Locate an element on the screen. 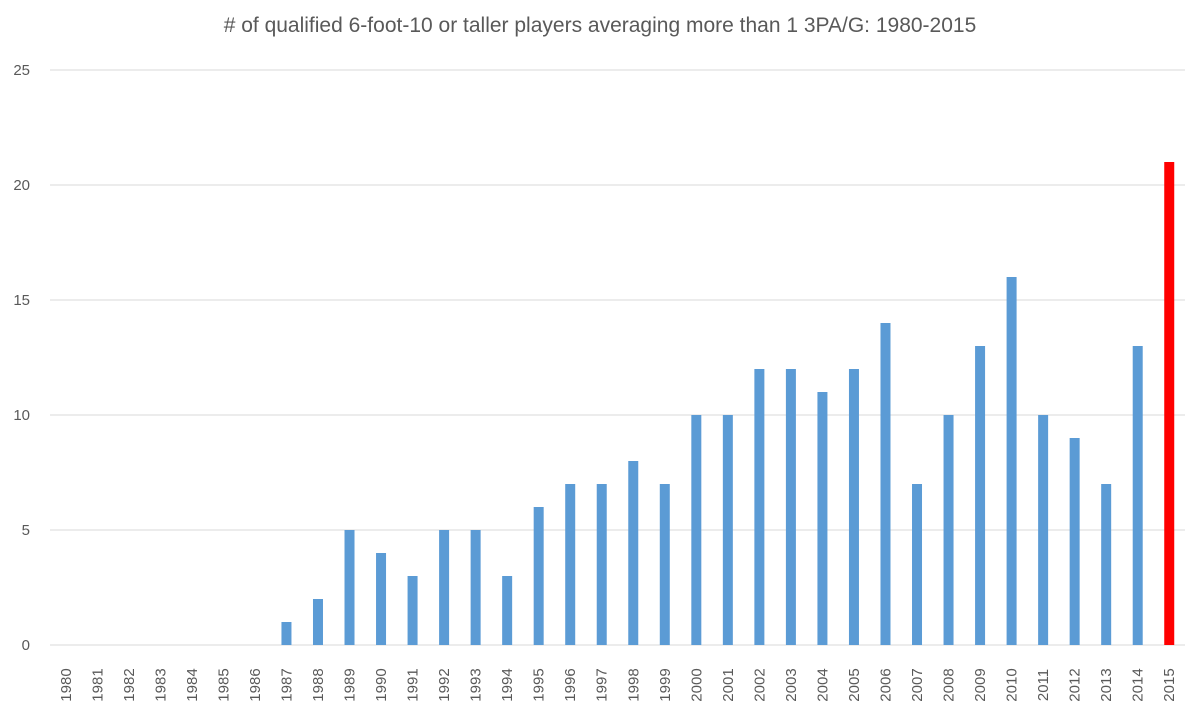 Image resolution: width=1200 pixels, height=720 pixels. x-tick-label: 1998 is located at coordinates (633, 684).